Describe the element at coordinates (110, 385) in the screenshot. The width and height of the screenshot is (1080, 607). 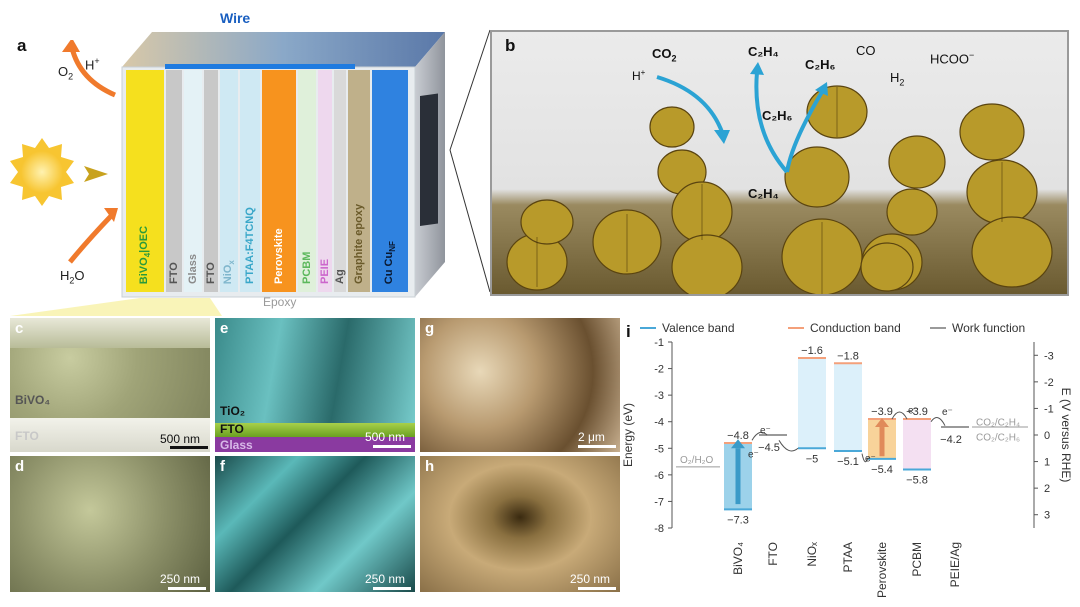
I see `sem-panel-c: c BiVO₄ FTO 500 nm` at that location.